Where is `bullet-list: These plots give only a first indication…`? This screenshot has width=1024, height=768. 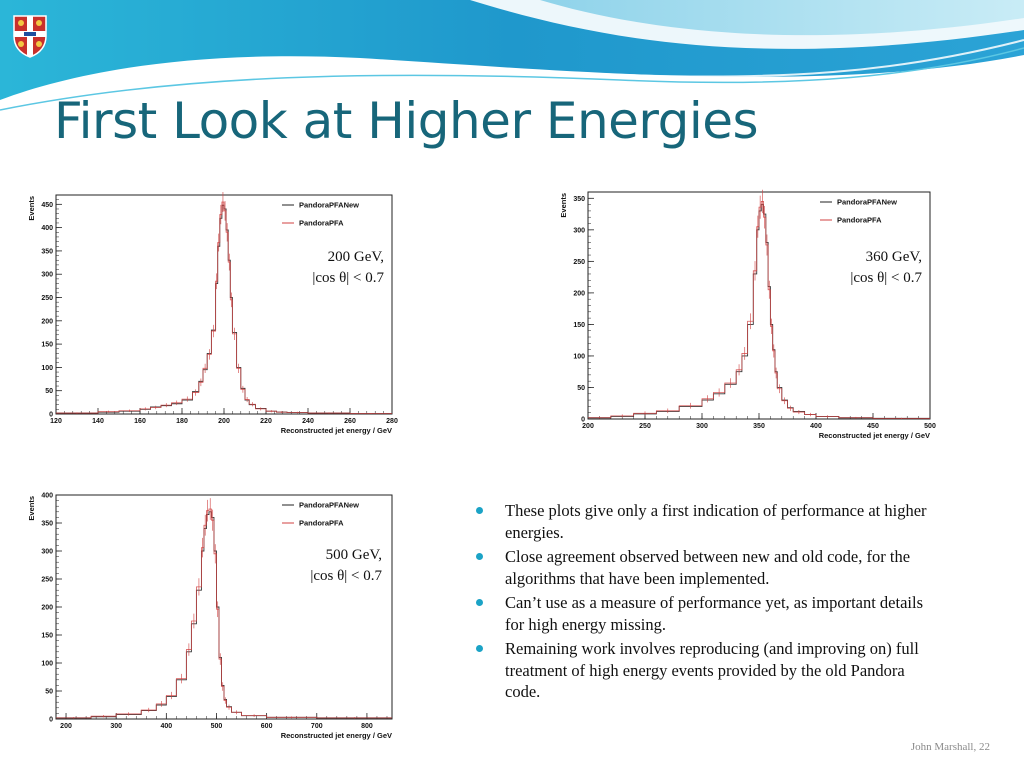 bullet-list: These plots give only a first indication… is located at coordinates (709, 603).